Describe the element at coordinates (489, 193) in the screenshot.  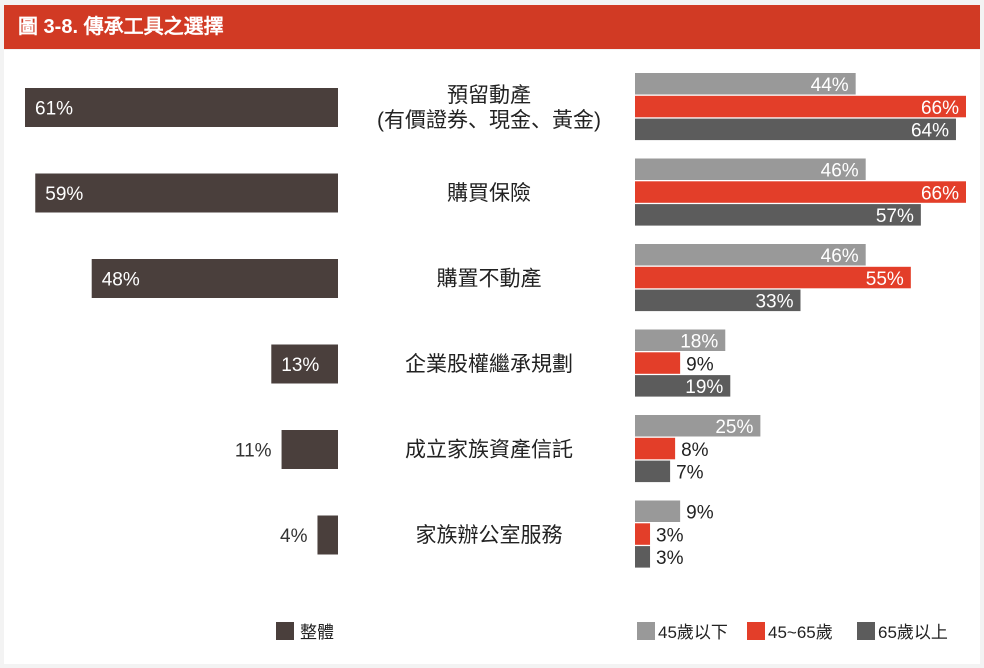
I see `category-label-1: 購買保險` at that location.